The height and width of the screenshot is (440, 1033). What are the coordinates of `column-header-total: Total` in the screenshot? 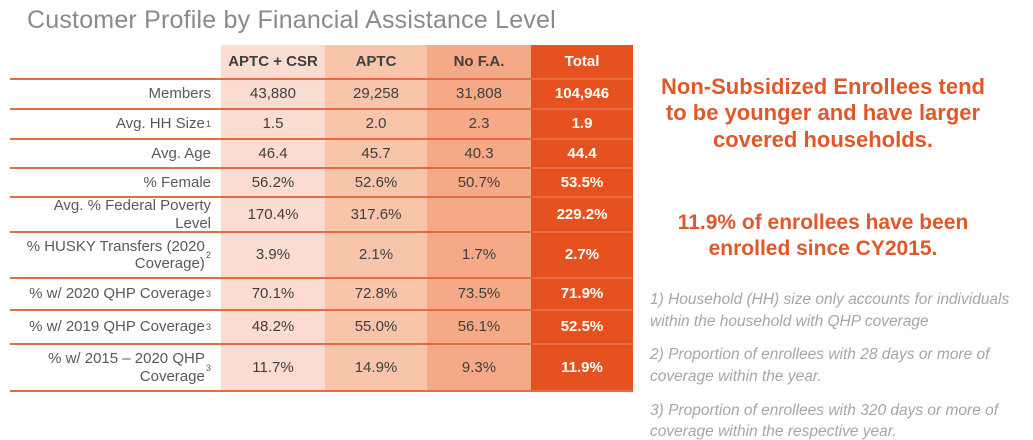 It's located at (582, 62).